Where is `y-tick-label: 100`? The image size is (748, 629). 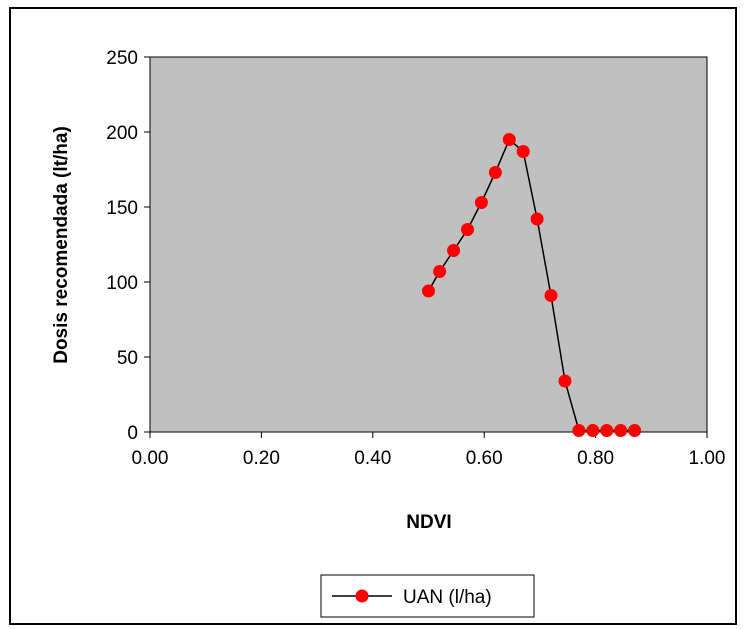 y-tick-label: 100 is located at coordinates (122, 283).